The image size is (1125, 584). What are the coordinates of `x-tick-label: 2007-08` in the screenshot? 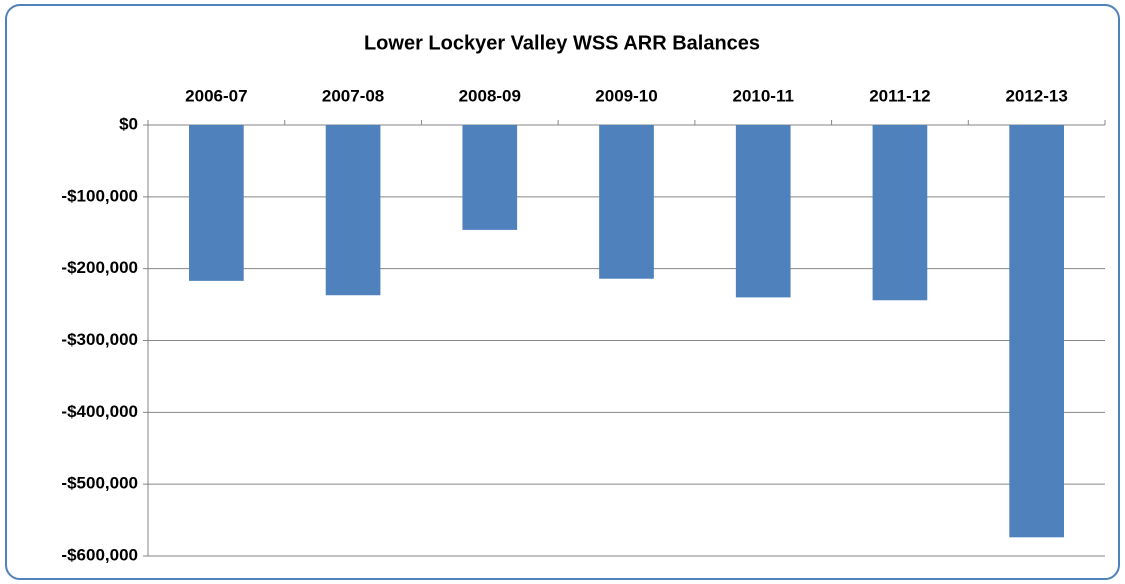 It's located at (353, 95).